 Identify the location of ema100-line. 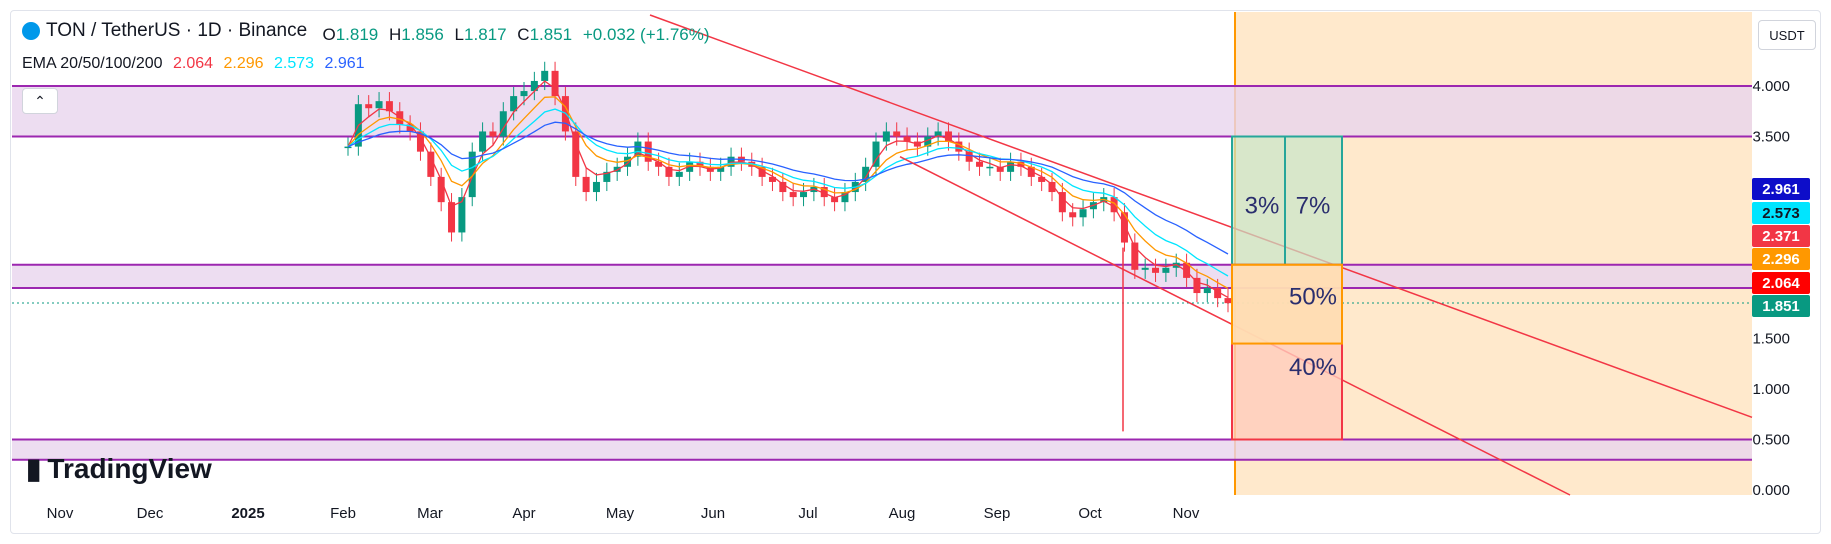
(788, 192).